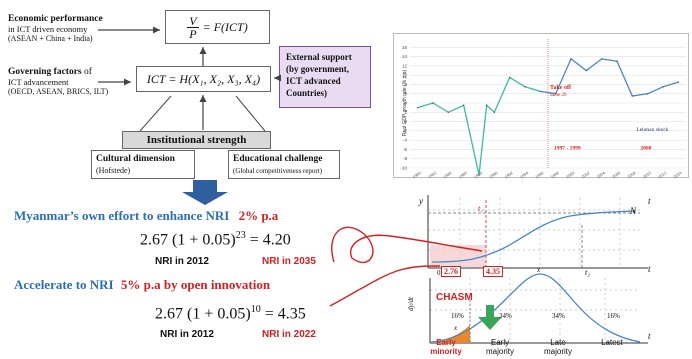 This screenshot has width=692, height=359. Describe the element at coordinates (405, 158) in the screenshot. I see `gdp-ytick-label: -8` at that location.